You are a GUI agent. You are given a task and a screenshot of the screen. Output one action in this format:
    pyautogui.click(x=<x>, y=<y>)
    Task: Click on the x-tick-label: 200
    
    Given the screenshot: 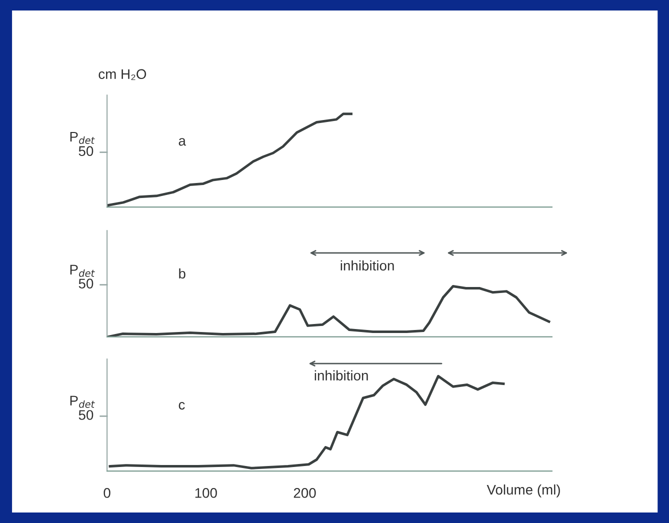 What is the action you would take?
    pyautogui.click(x=305, y=493)
    